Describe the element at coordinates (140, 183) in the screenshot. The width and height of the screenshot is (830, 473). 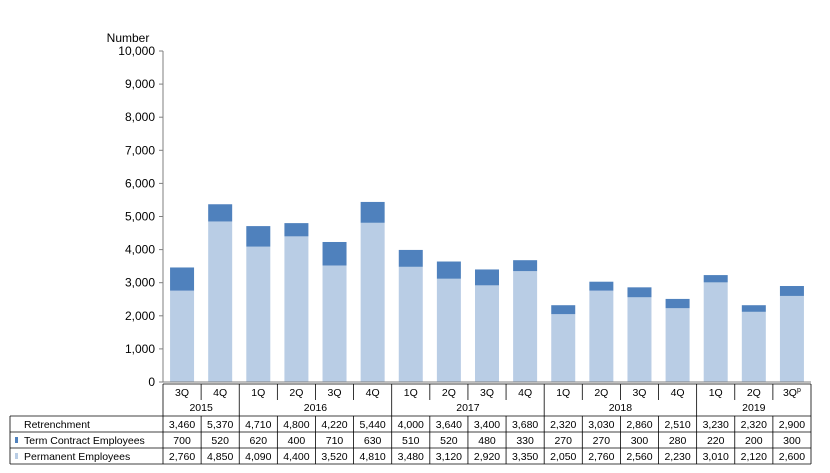
I see `y-tick-label: 6,000` at that location.